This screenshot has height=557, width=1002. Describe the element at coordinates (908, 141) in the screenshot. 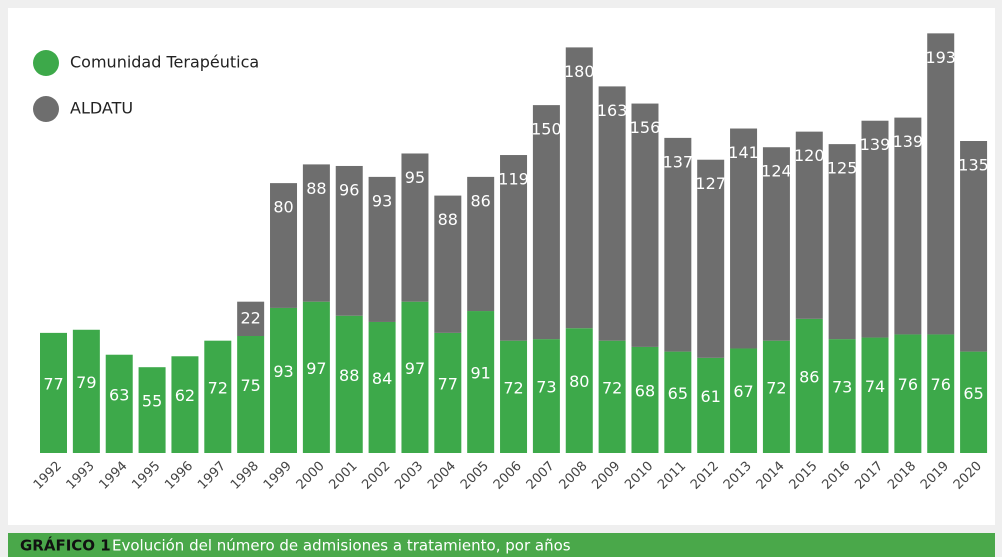

I see `value-label: 139` at that location.